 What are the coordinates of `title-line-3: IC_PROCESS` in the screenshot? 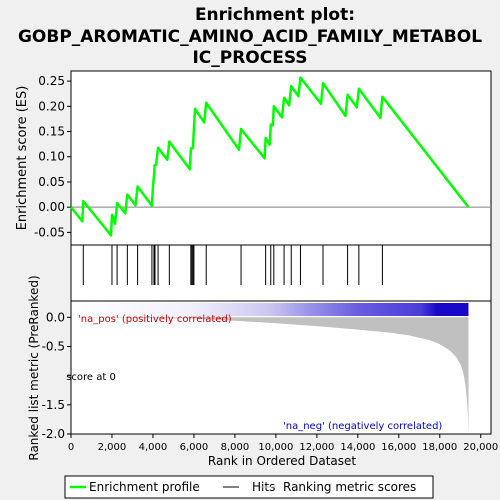 It's located at (249, 58).